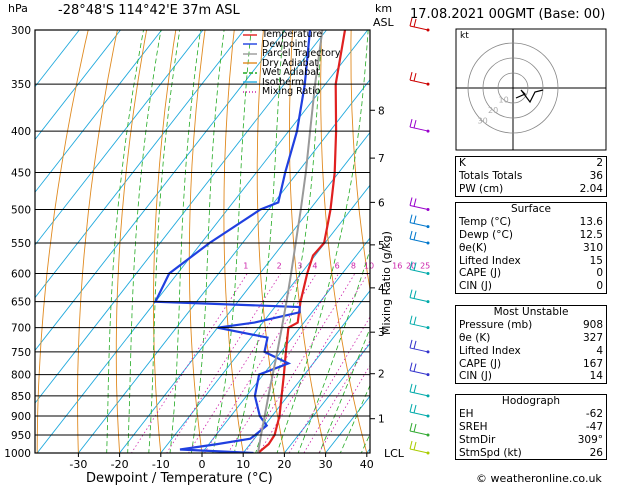 This screenshot has width=629, height=486. Describe the element at coordinates (21, 132) in the screenshot. I see `pressure-tick-label: 400` at that location.